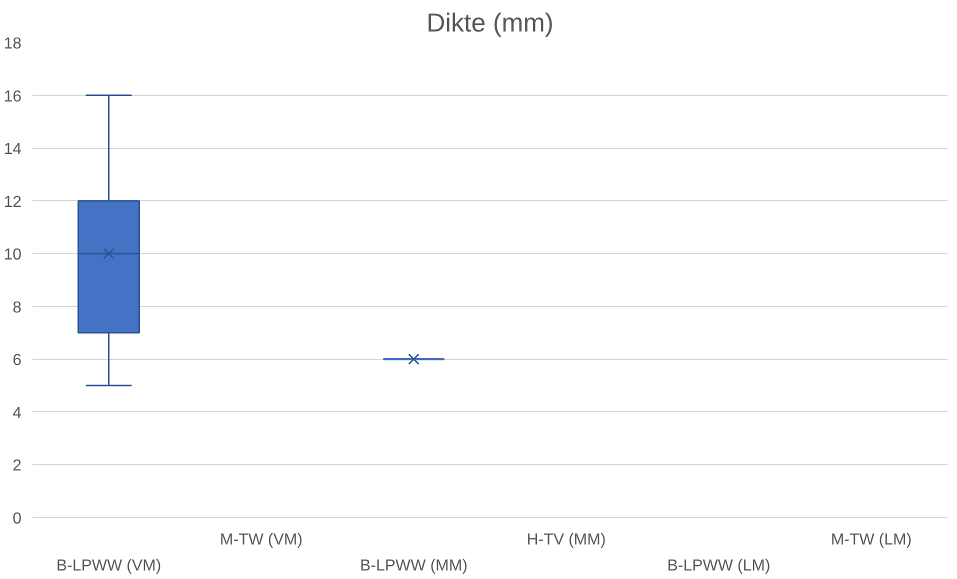  Describe the element at coordinates (13, 97) in the screenshot. I see `y-tick-label: 16` at that location.